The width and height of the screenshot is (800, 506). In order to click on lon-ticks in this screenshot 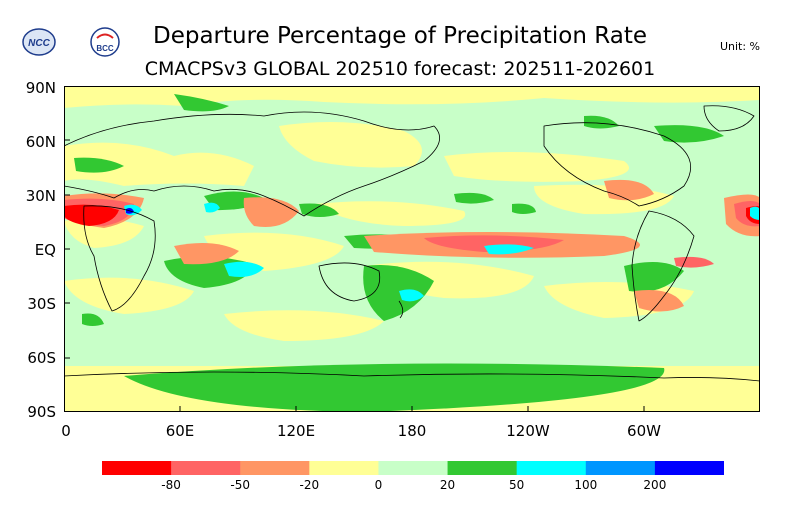, I will do `click(412, 409)`.